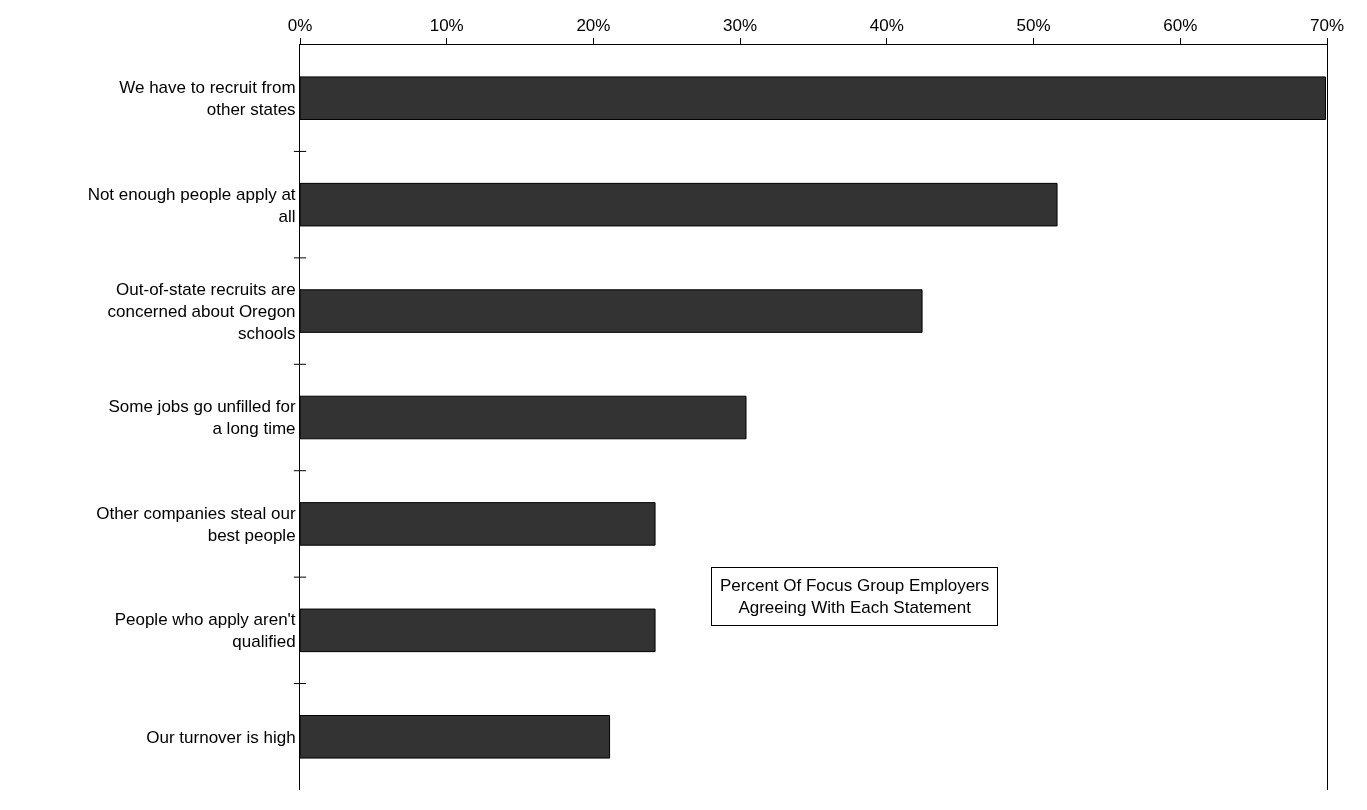 This screenshot has height=810, width=1367. Describe the element at coordinates (593, 26) in the screenshot. I see `x-tick-label: 20%` at that location.